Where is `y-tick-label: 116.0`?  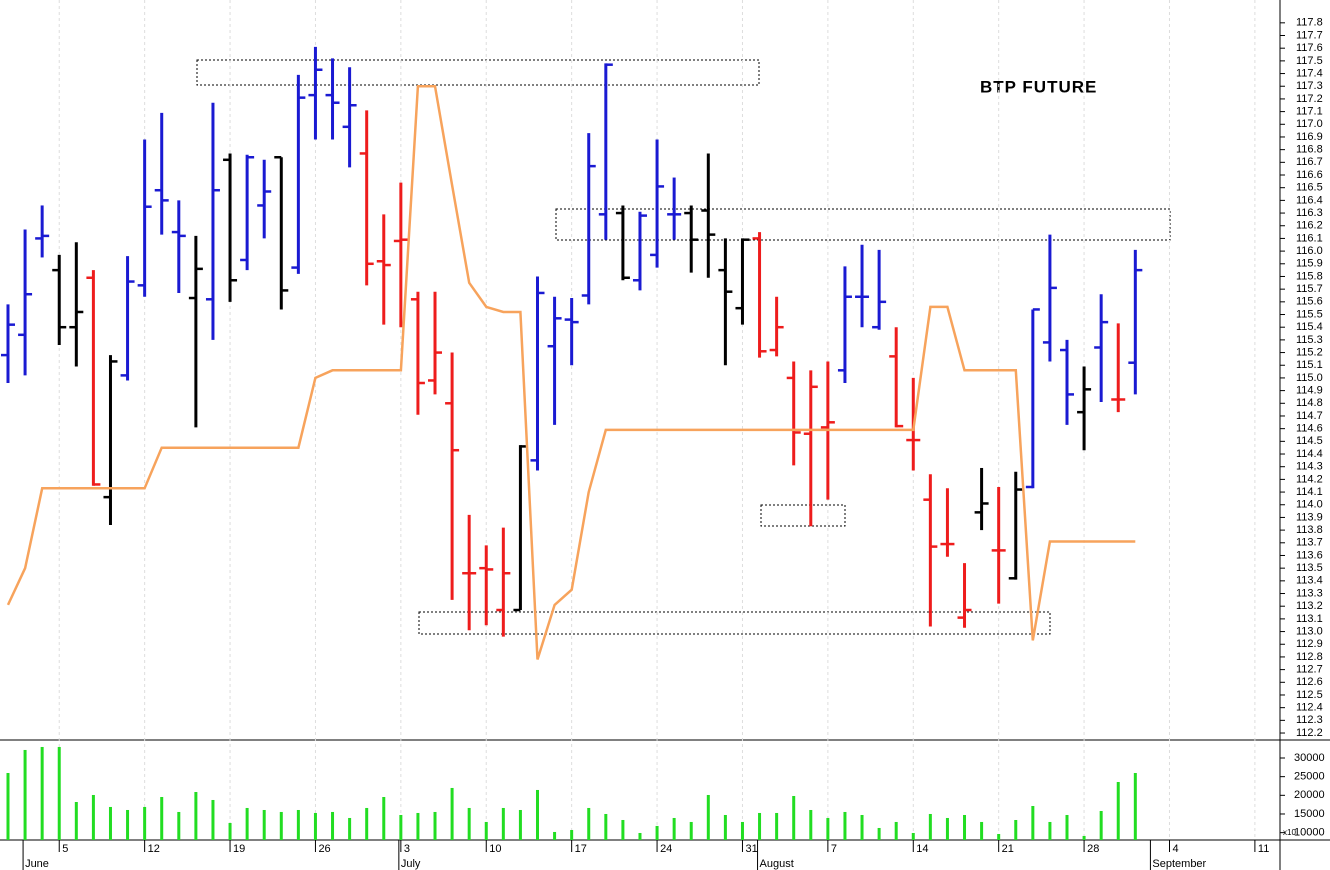
y-tick-label: 116.0 is located at coordinates (1309, 251).